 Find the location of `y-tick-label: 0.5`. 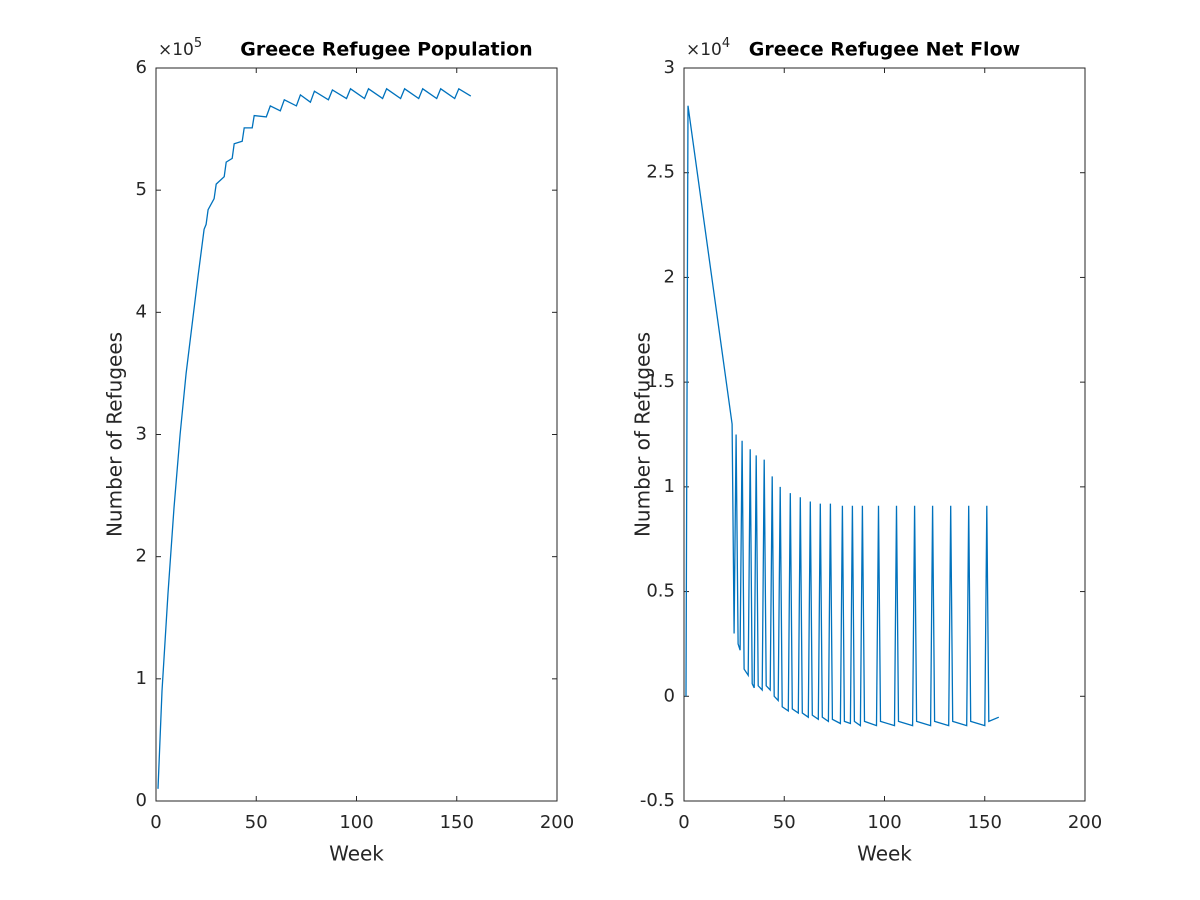

y-tick-label: 0.5 is located at coordinates (660, 591).